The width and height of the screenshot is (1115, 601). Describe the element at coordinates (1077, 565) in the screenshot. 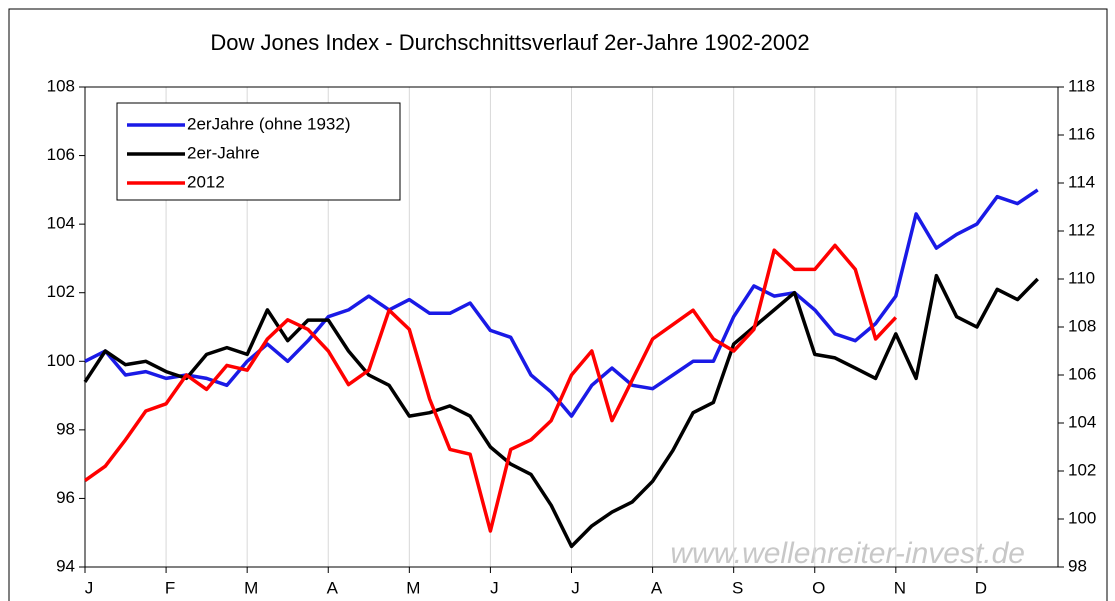

I see `y2-tick-label: 98` at that location.